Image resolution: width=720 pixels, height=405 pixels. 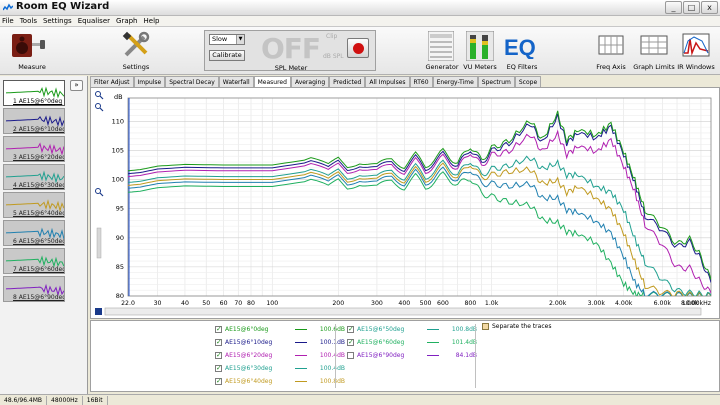 I want to click on sample-rate-status: 48000Hz, so click(x=65, y=400).